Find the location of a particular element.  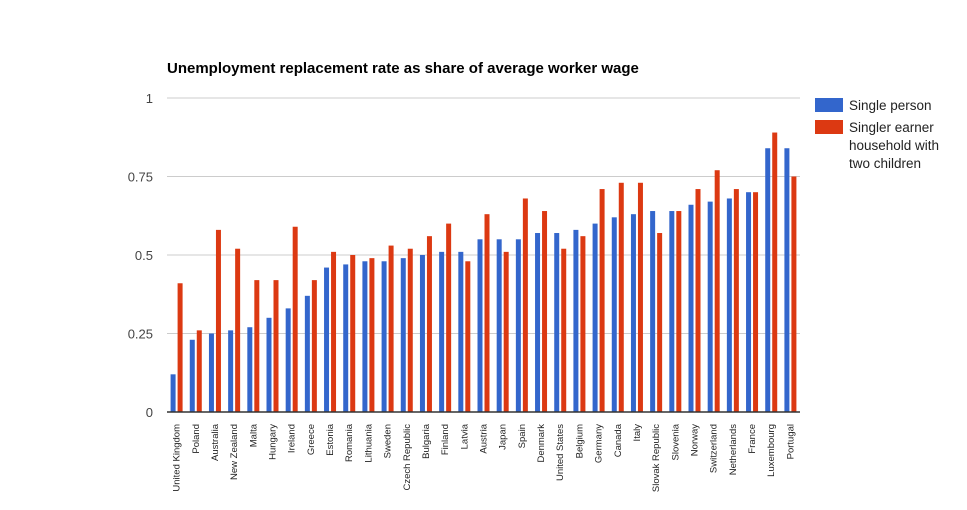

x-tick-label: Australia is located at coordinates (215, 442).